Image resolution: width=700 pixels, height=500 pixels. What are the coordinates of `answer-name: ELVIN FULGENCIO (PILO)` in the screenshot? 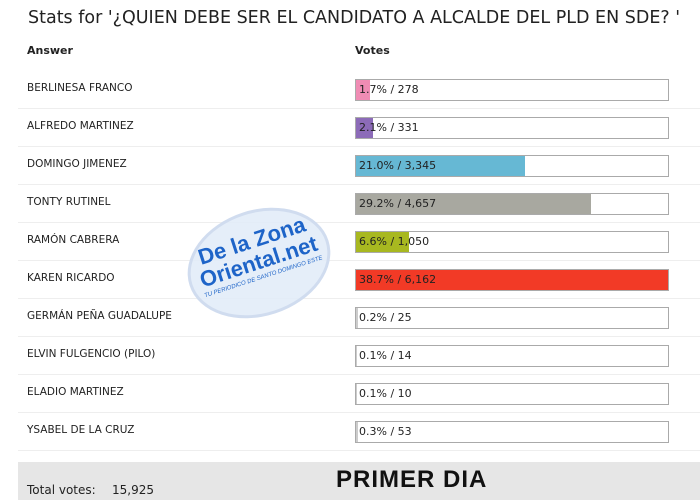 It's located at (91, 354).